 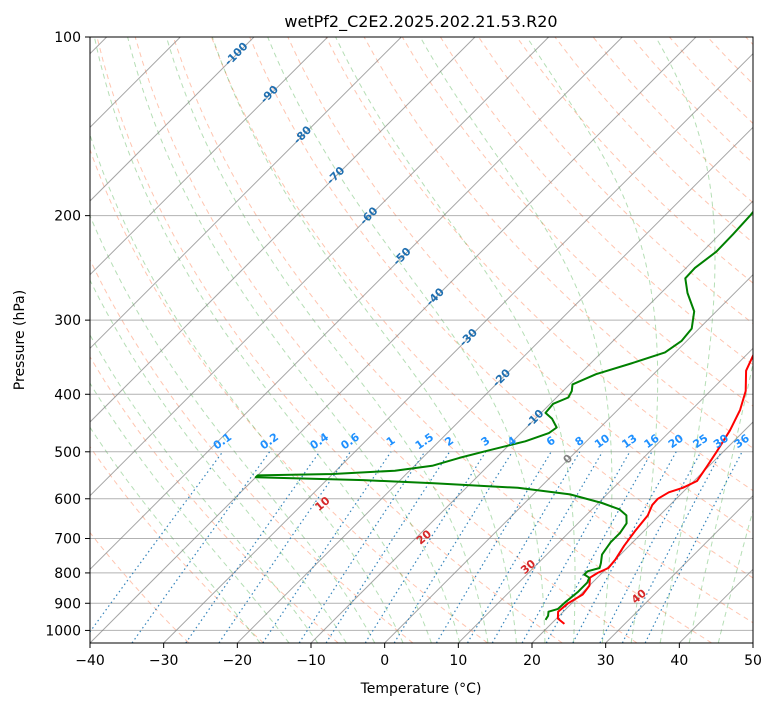 I want to click on x-tick-label: −10, so click(x=311, y=661).